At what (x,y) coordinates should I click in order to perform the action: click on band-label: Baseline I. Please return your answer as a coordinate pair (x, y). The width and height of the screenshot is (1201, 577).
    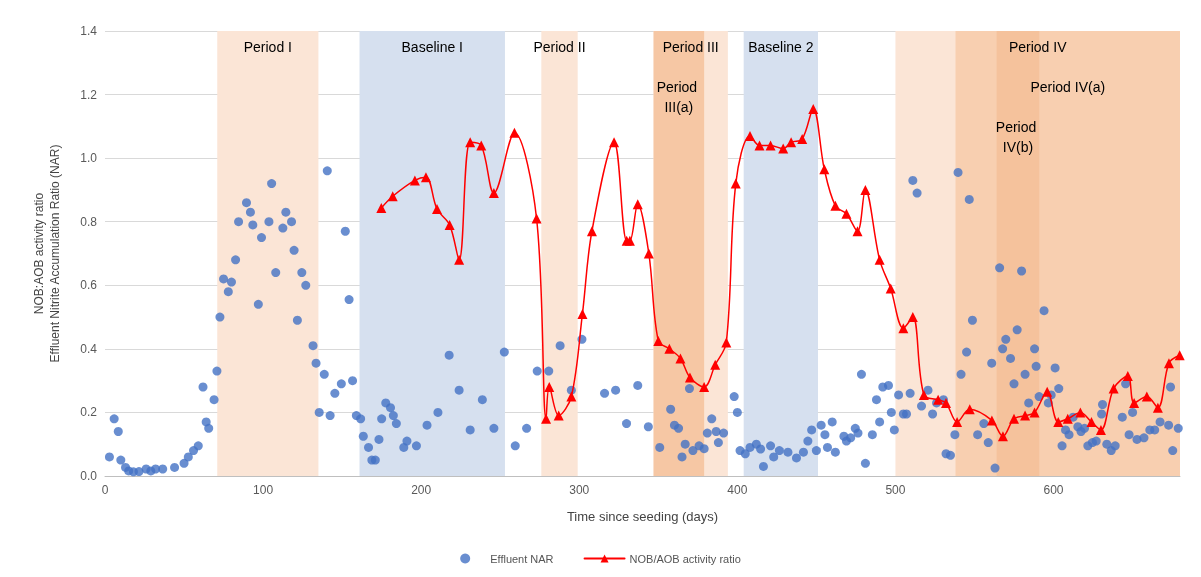
    Looking at the image, I should click on (432, 47).